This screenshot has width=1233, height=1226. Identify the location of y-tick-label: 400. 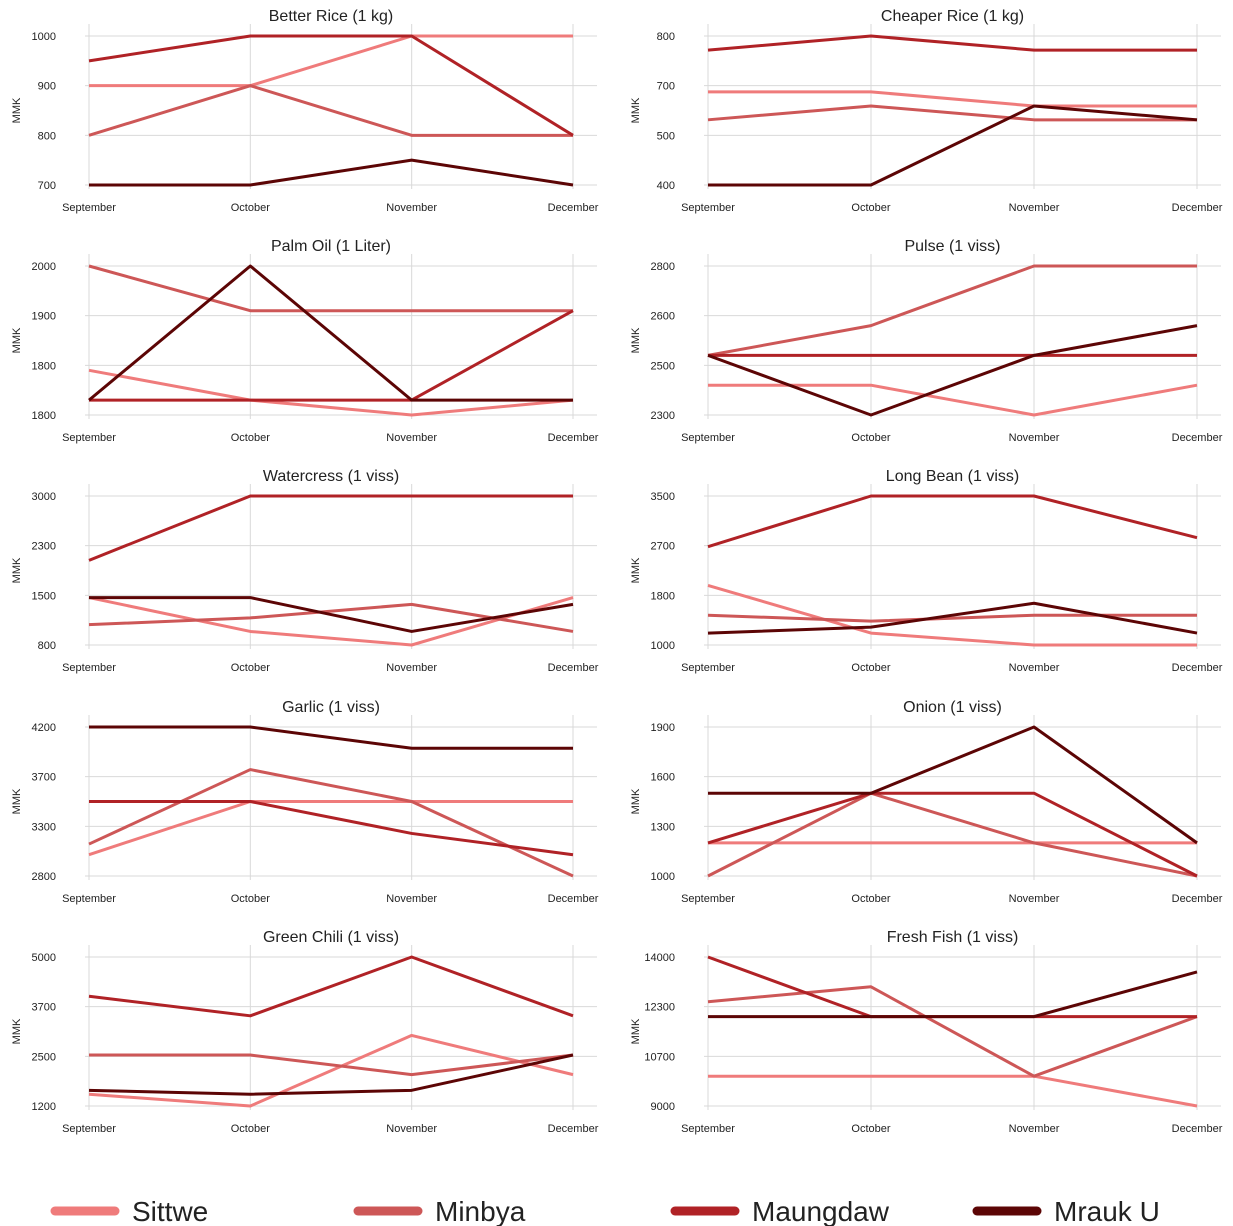
(666, 186).